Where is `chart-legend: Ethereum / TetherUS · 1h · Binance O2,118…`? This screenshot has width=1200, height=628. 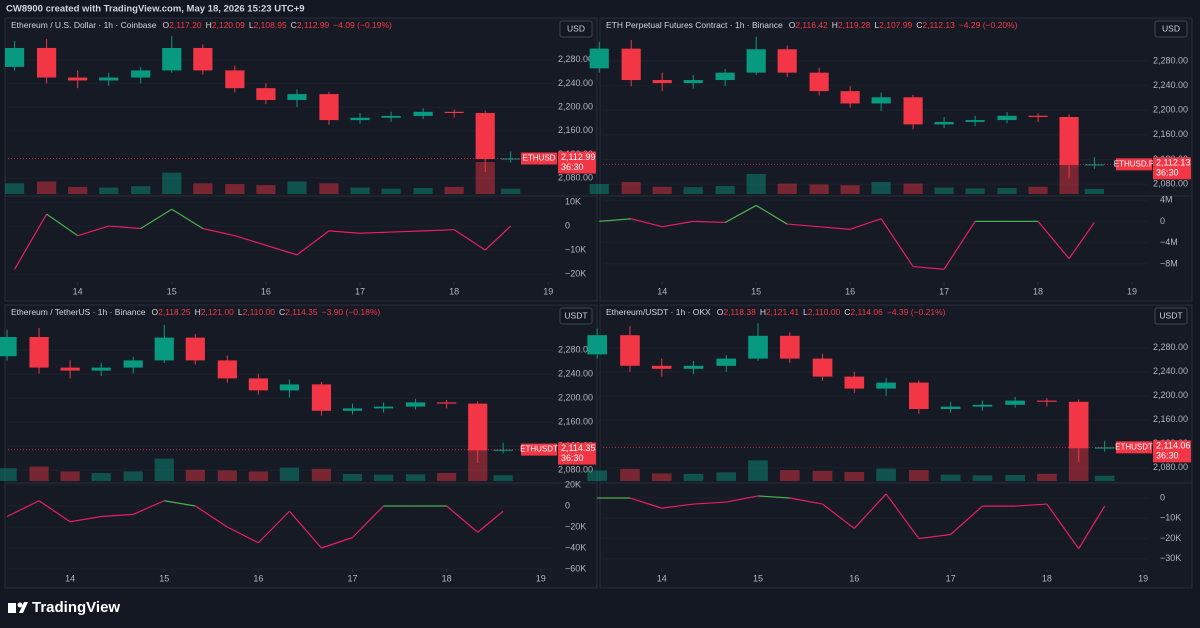
chart-legend: Ethereum / TetherUS · 1h · Binance O2,118… is located at coordinates (195, 312).